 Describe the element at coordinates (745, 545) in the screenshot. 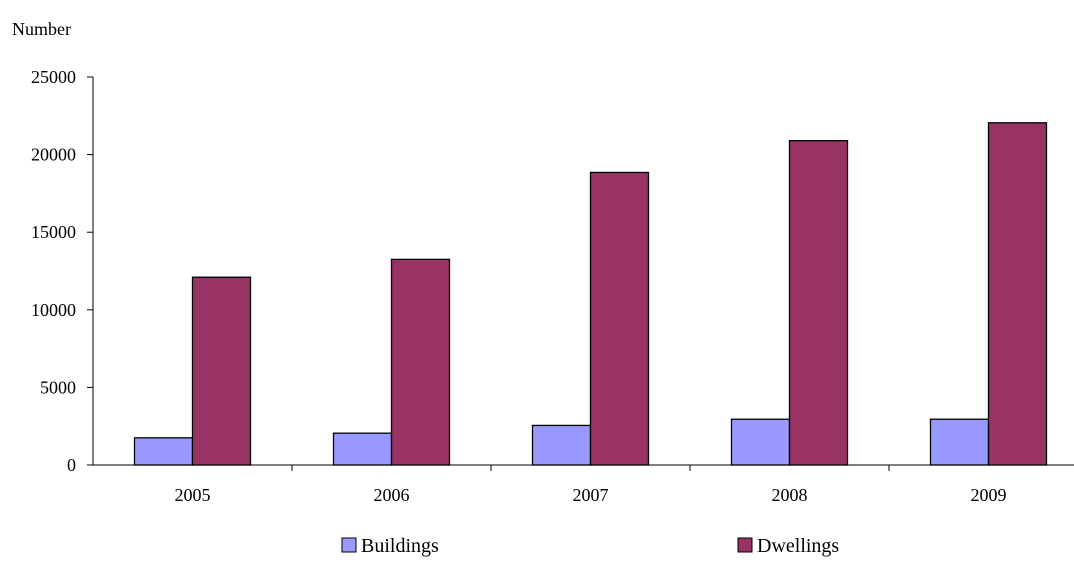

I see `legend-swatch-dwellings` at that location.